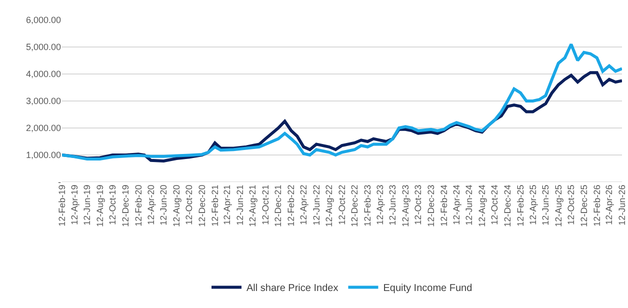  What do you see at coordinates (292, 288) in the screenshot?
I see `legend-label: All share Price Index` at bounding box center [292, 288].